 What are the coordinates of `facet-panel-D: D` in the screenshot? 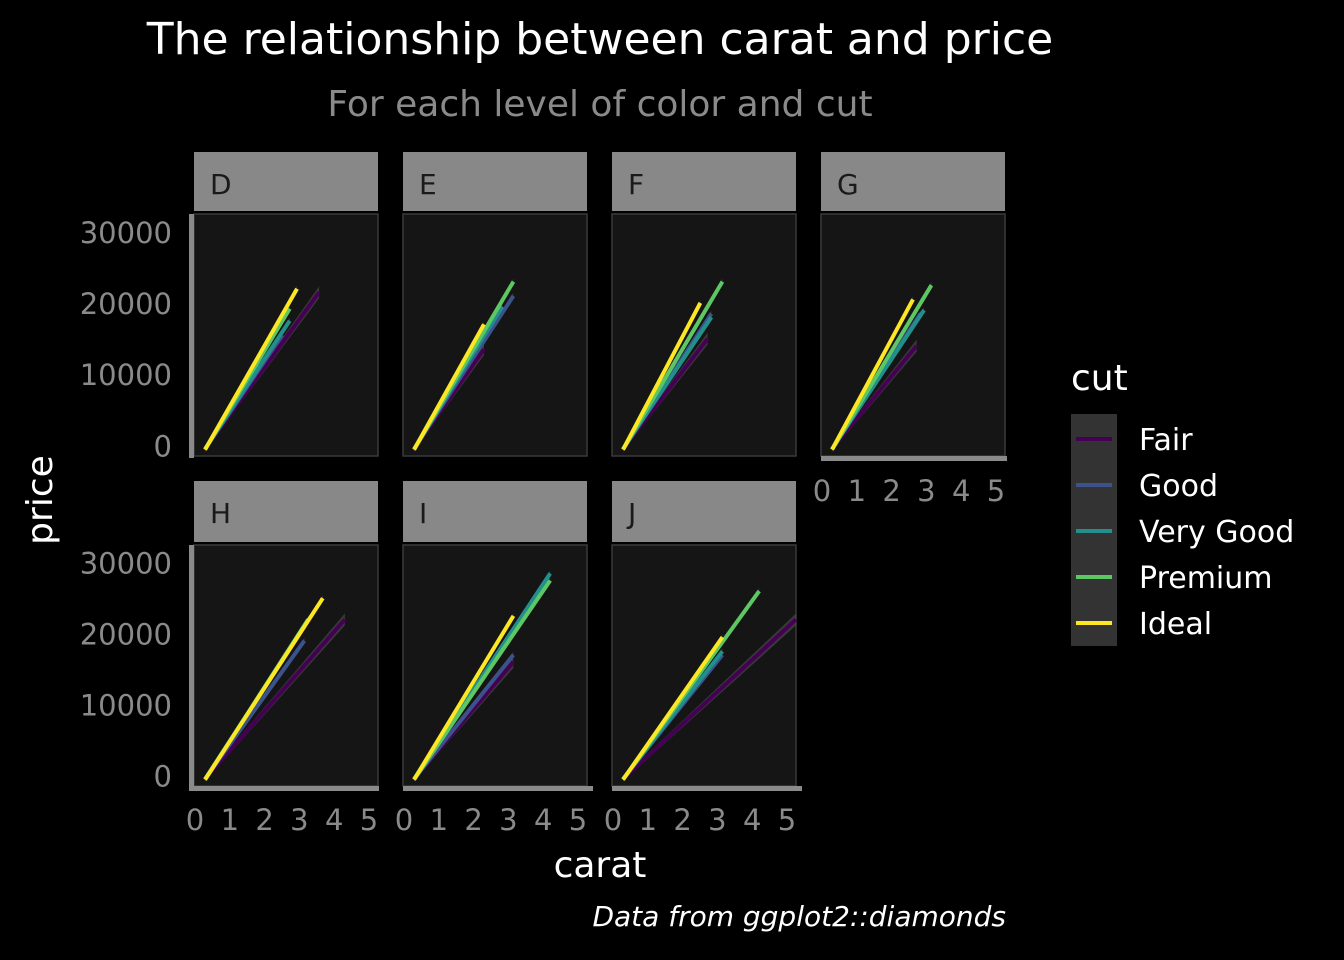 It's located at (286, 304).